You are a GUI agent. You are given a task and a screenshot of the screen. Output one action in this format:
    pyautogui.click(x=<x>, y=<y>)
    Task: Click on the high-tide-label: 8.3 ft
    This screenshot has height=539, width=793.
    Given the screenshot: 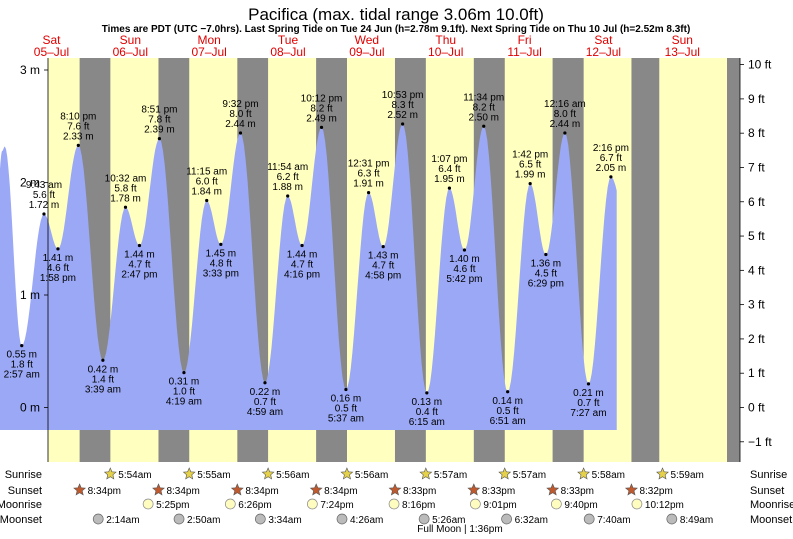 What is the action you would take?
    pyautogui.click(x=402, y=105)
    